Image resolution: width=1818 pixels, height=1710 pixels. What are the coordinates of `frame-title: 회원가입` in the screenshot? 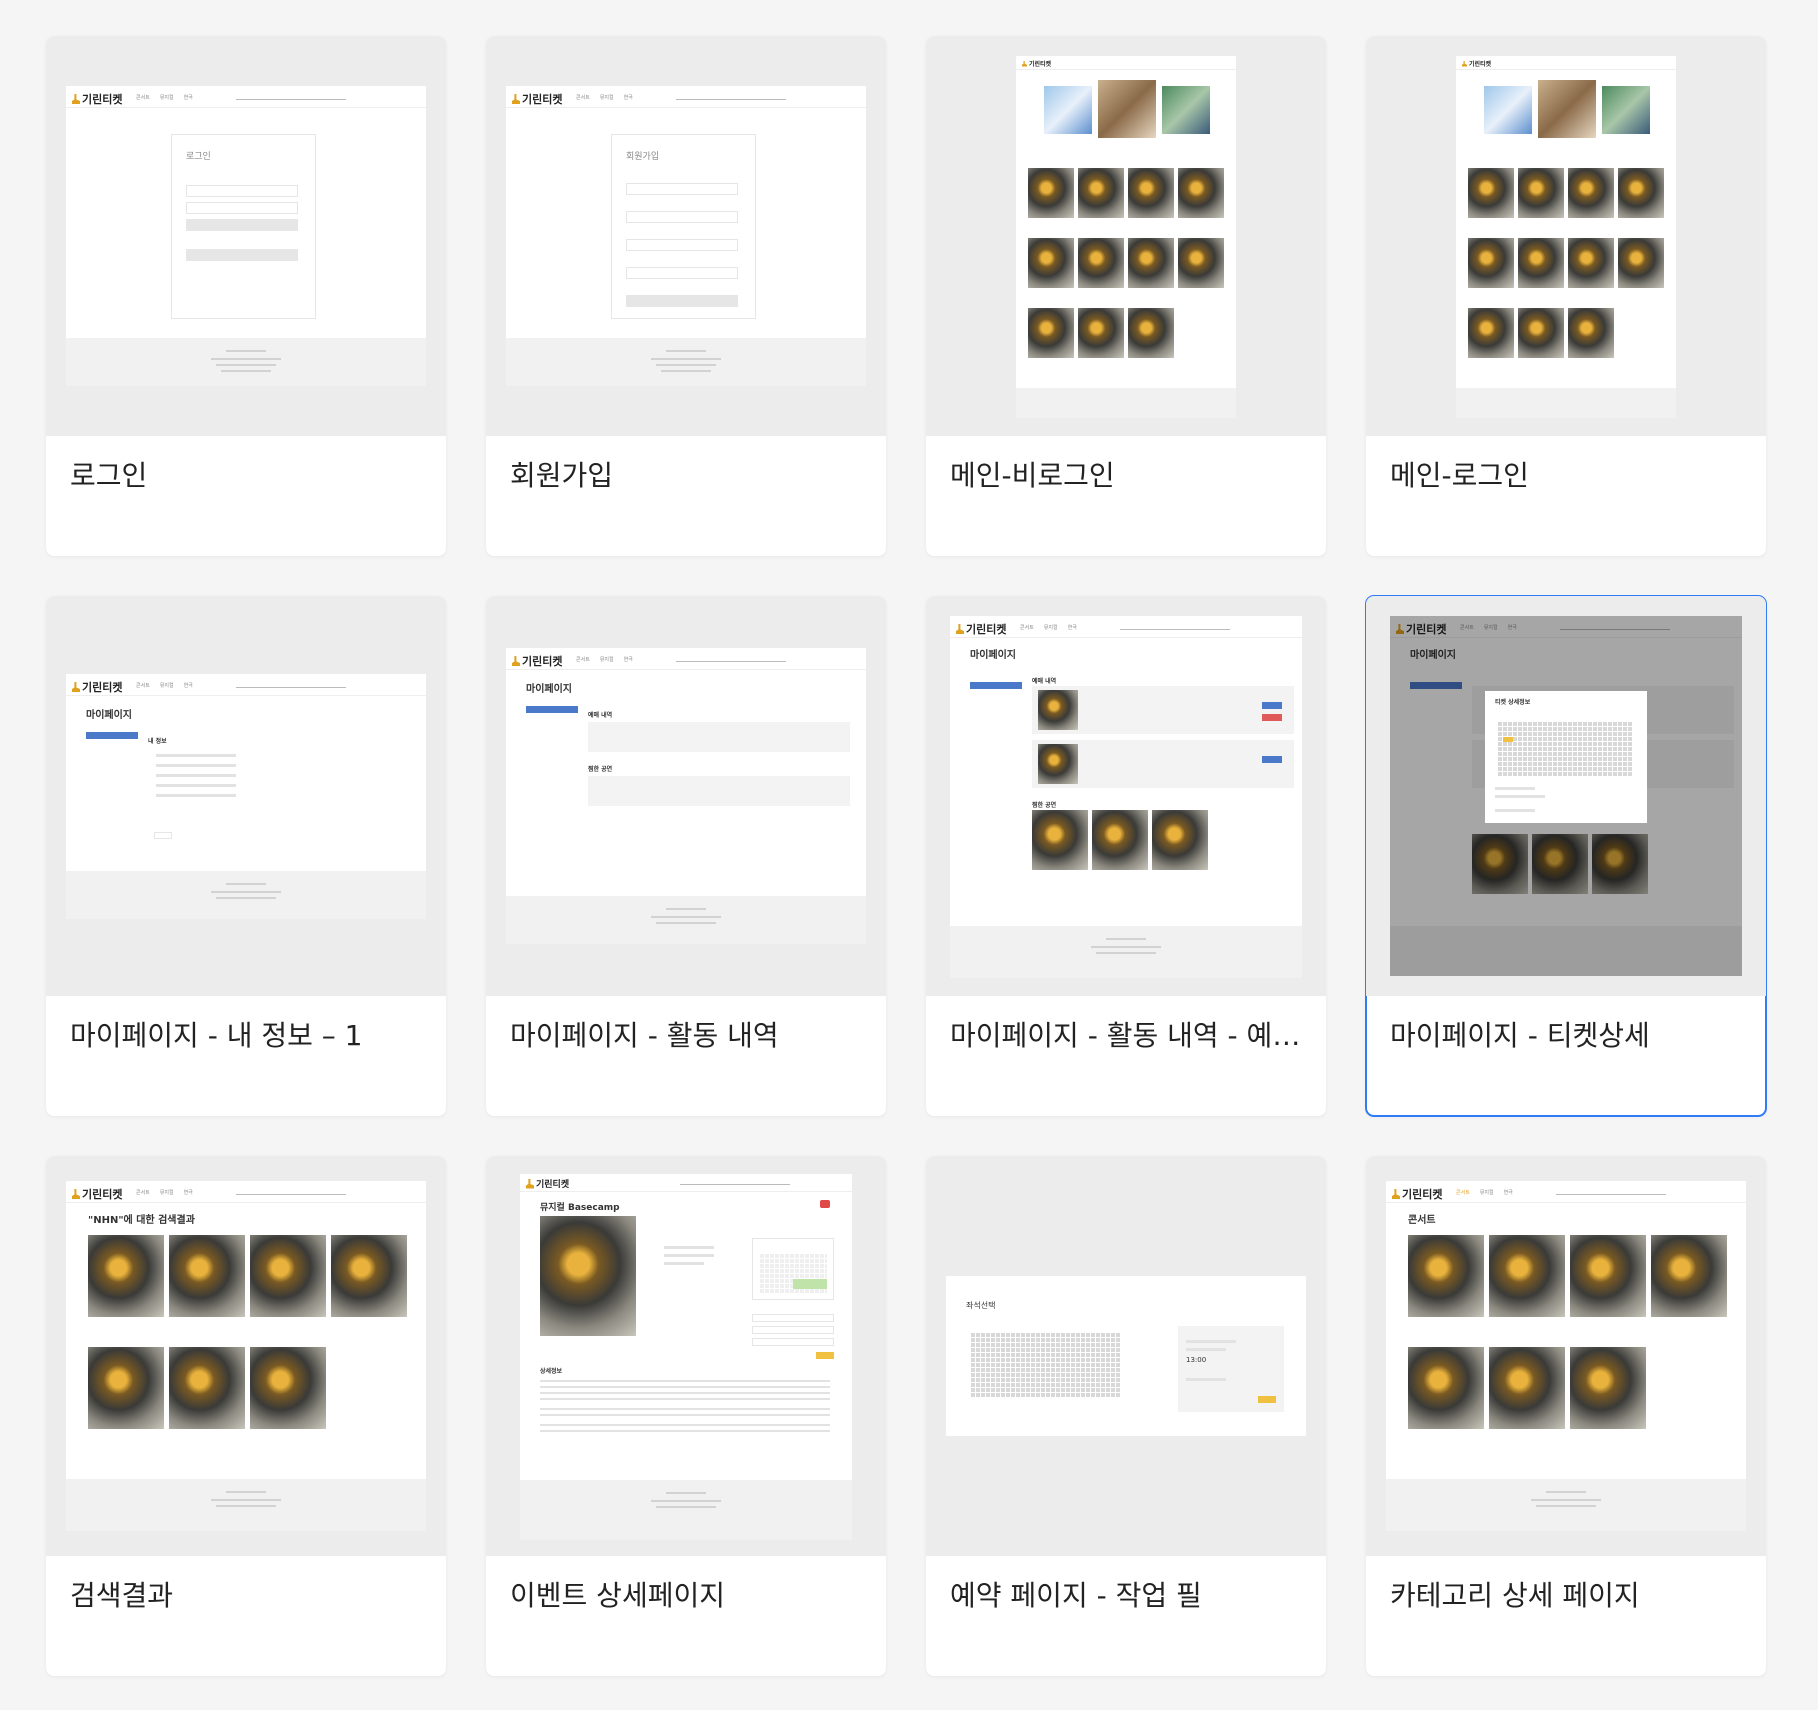 It's located at (562, 475).